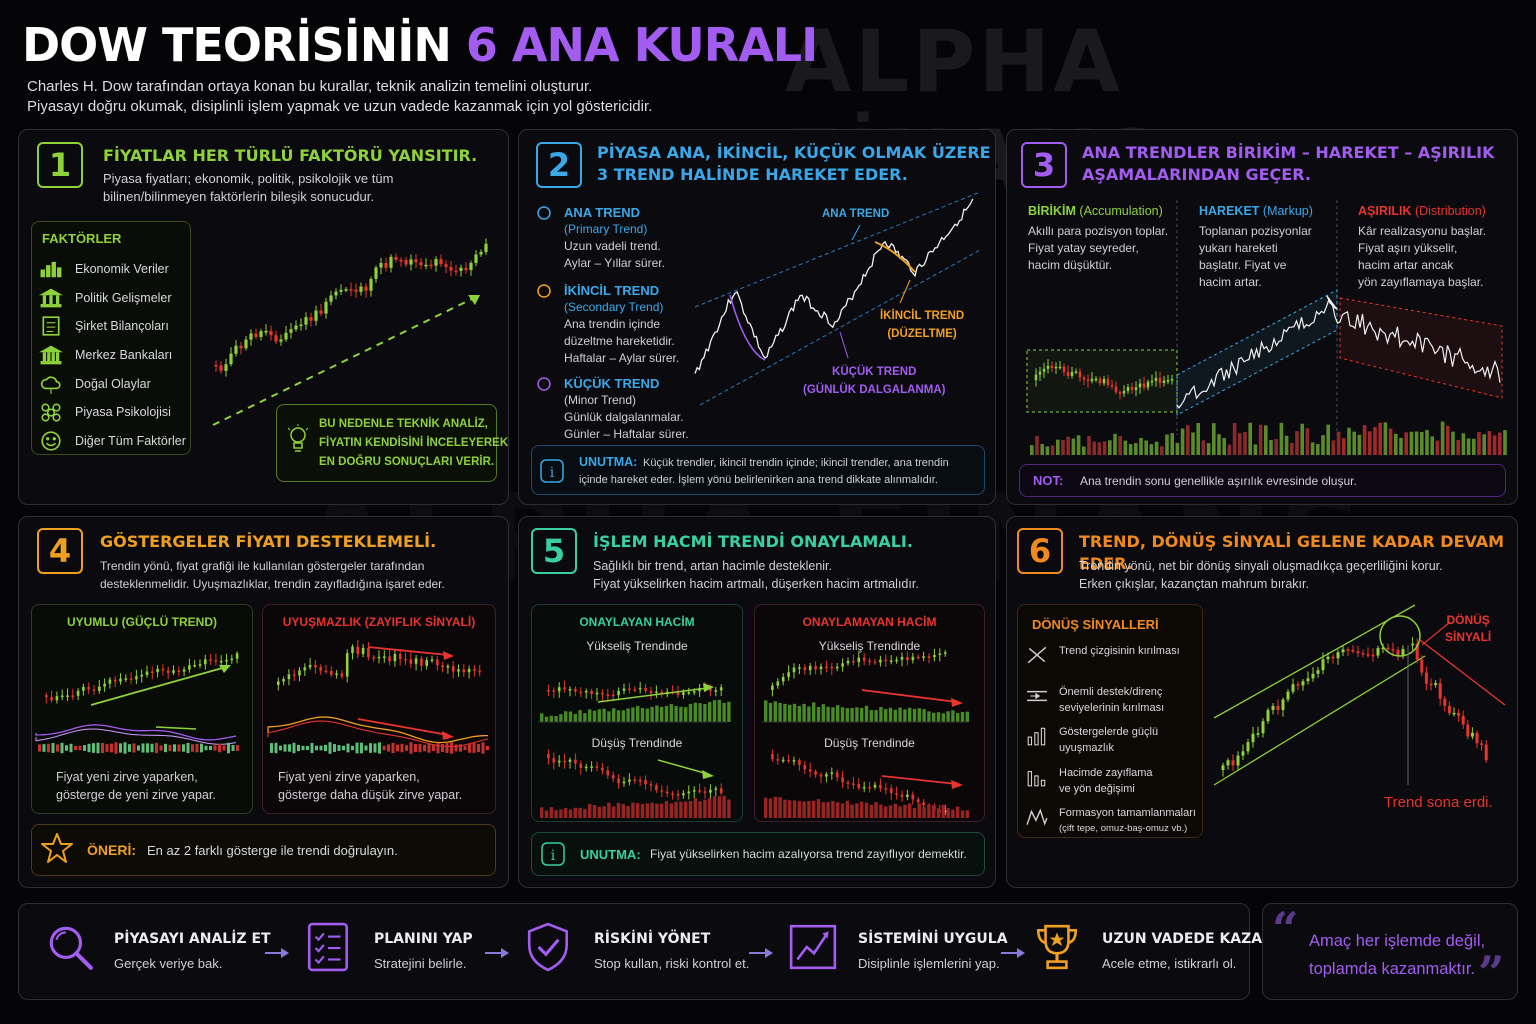 The image size is (1536, 1024). I want to click on rule-2-title-1: PİYASA ANA, İKİNCİL, KÜÇÜK OLMAK ÜZERE, so click(794, 152).